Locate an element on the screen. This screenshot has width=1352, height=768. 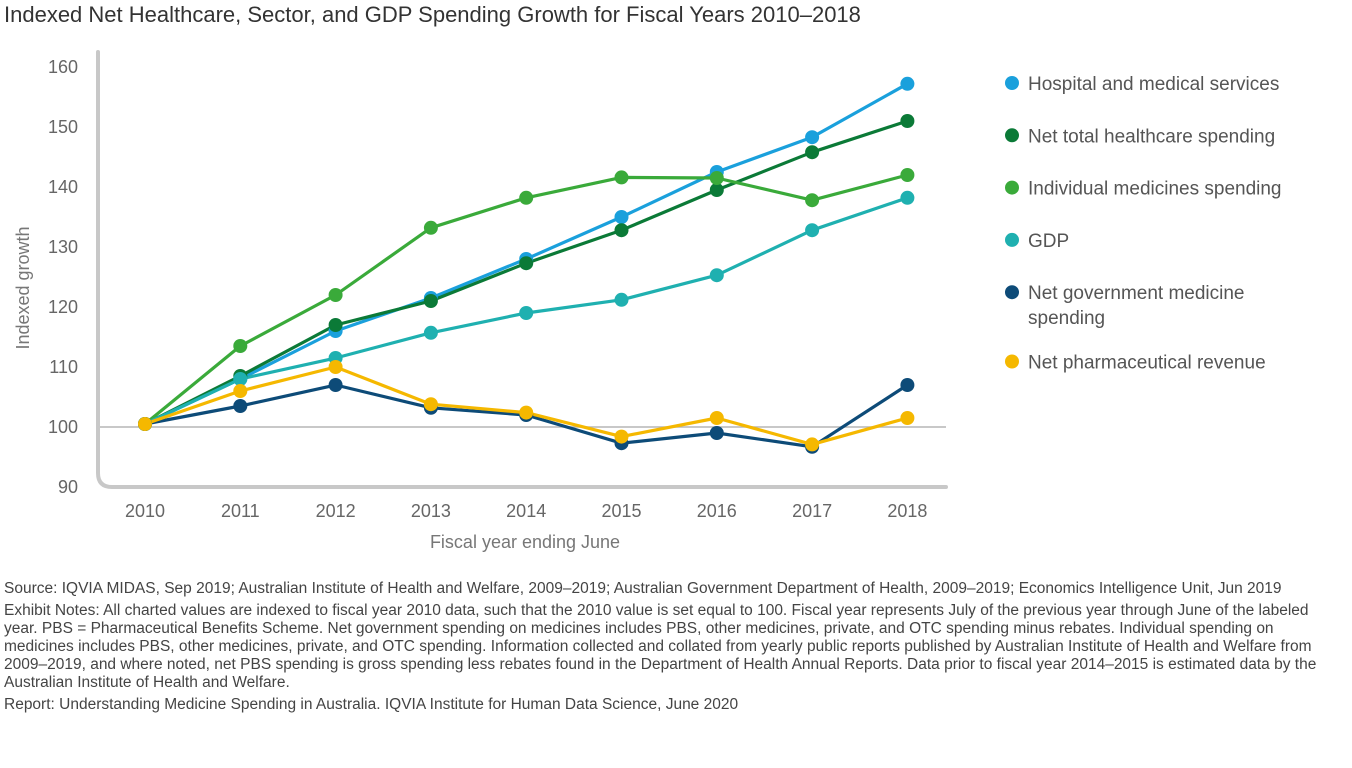
legend-item-net-total-healthcare-spending: Net total healthcare spending is located at coordinates (1140, 136).